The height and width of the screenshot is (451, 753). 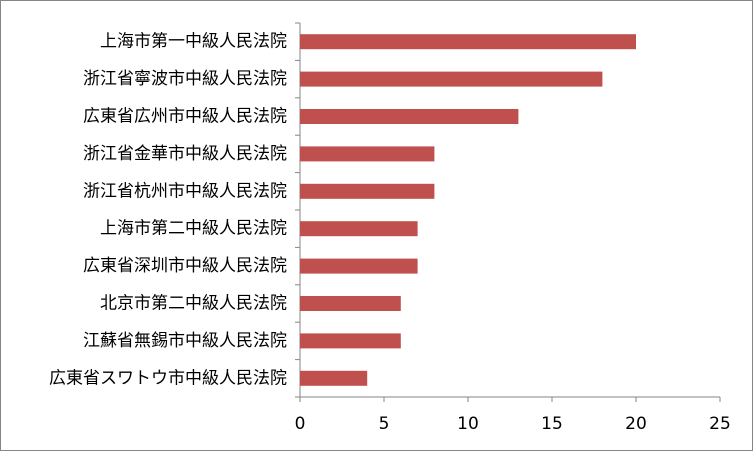 What do you see at coordinates (468, 424) in the screenshot?
I see `x-tick-label: 10` at bounding box center [468, 424].